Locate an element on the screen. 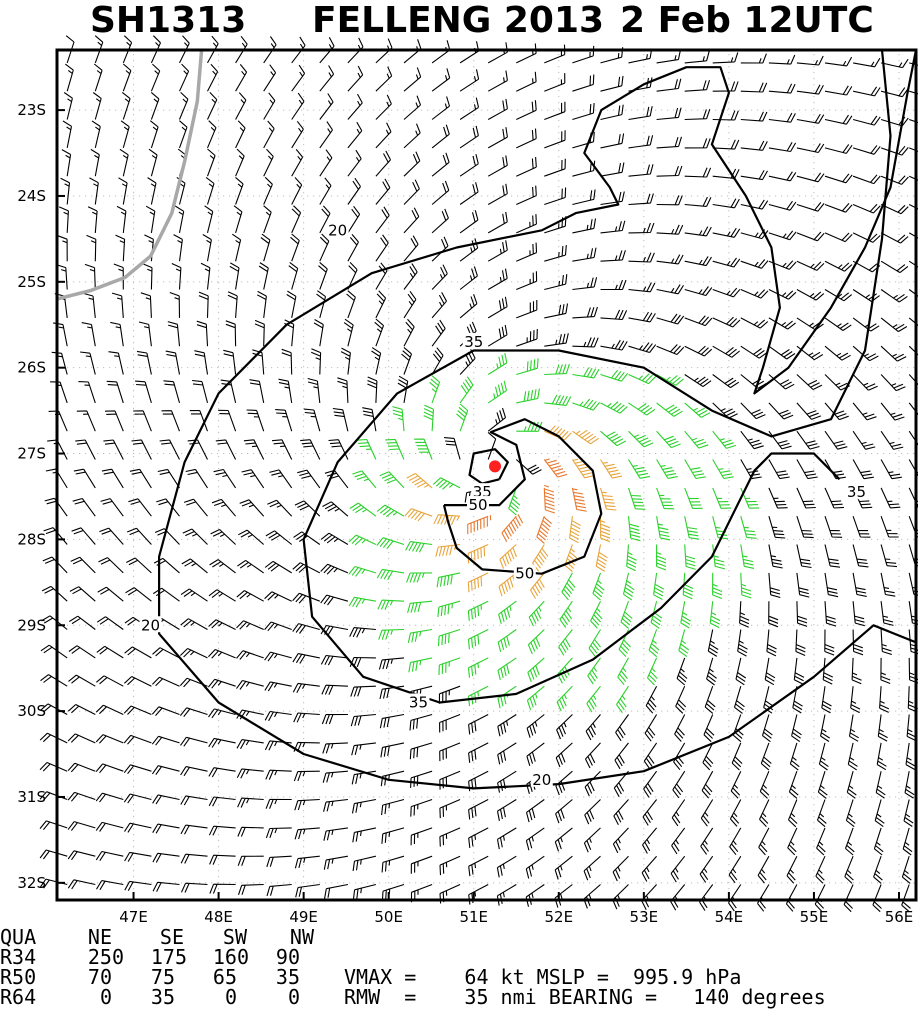  table-r64-label: R64 is located at coordinates (18, 997).